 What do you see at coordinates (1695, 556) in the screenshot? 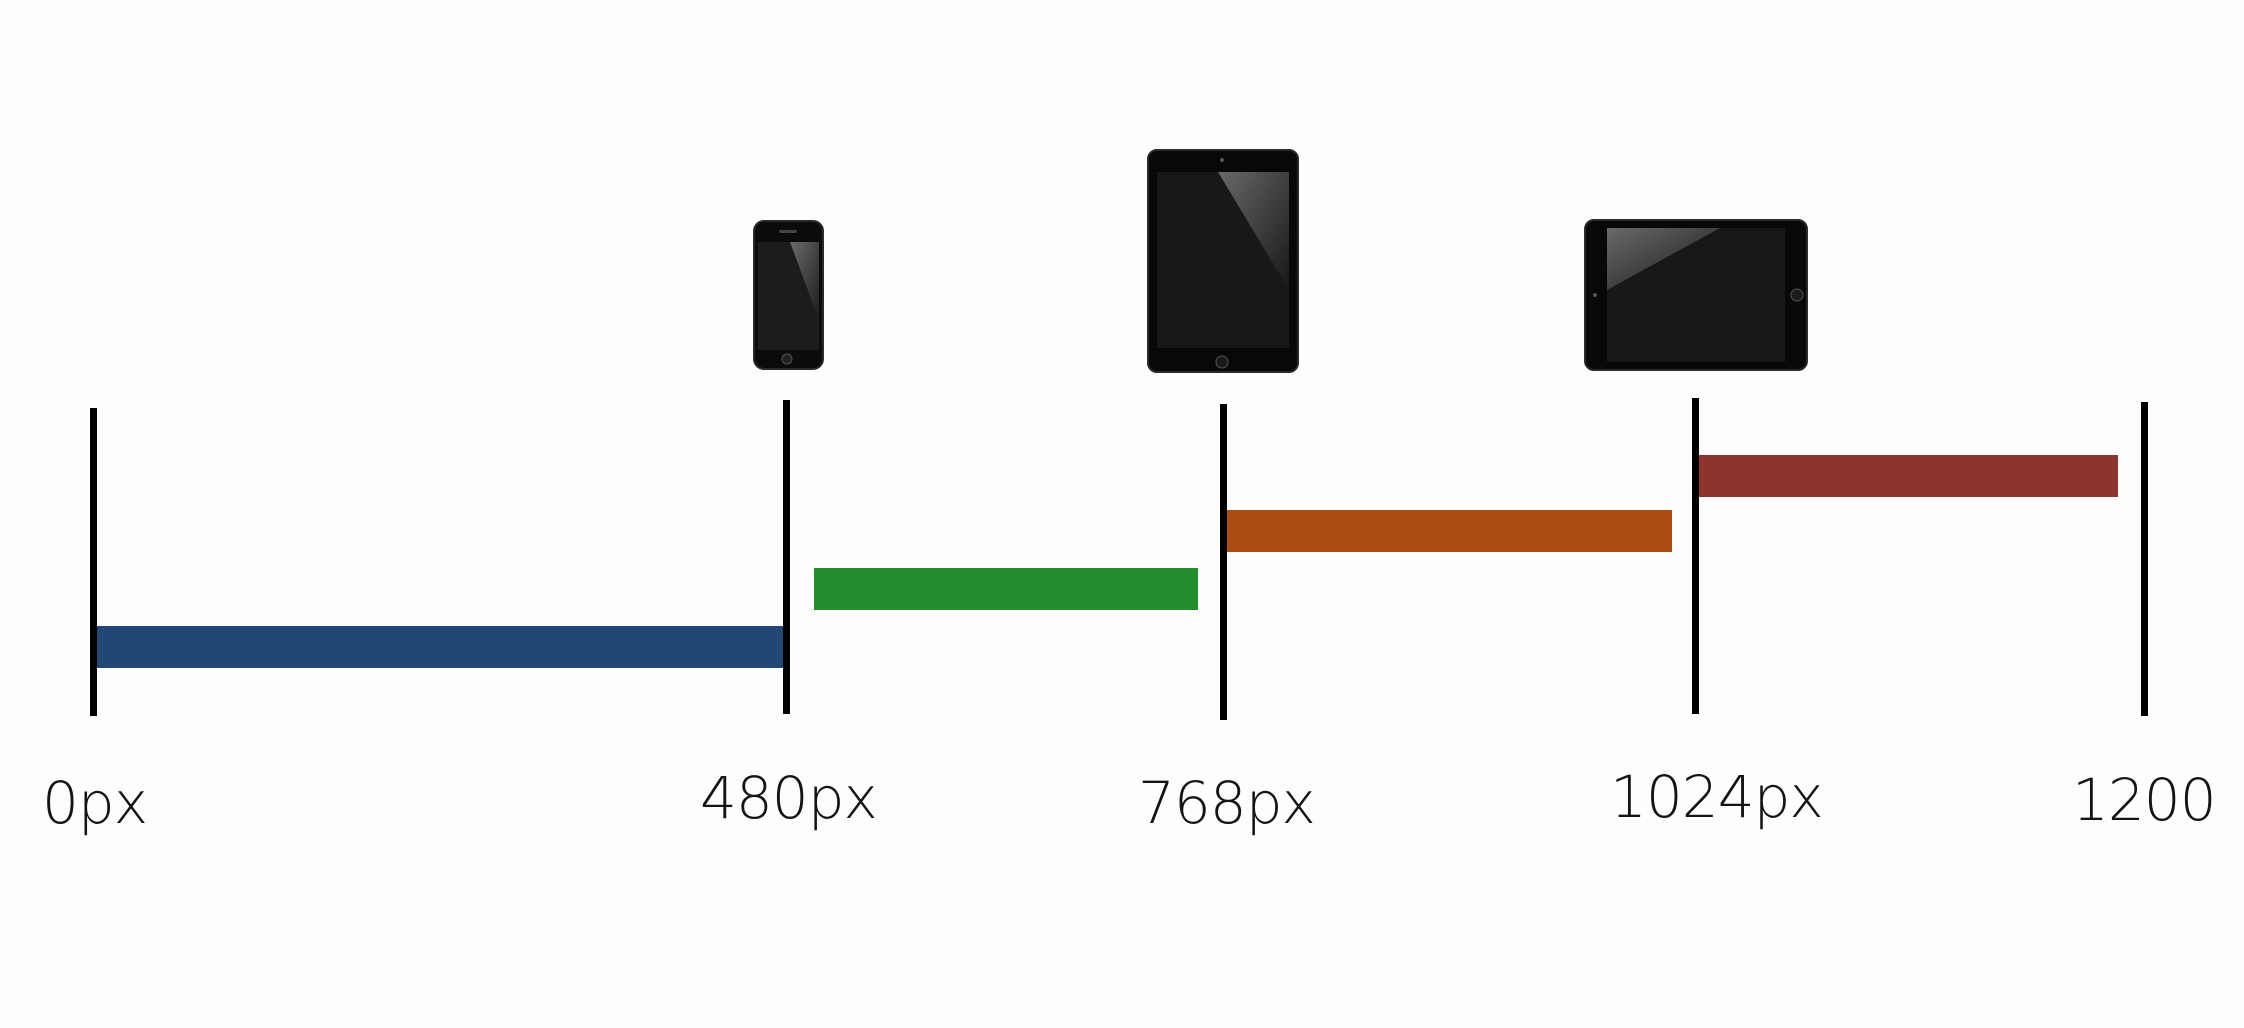
I see `divider-line-1024px` at bounding box center [1695, 556].